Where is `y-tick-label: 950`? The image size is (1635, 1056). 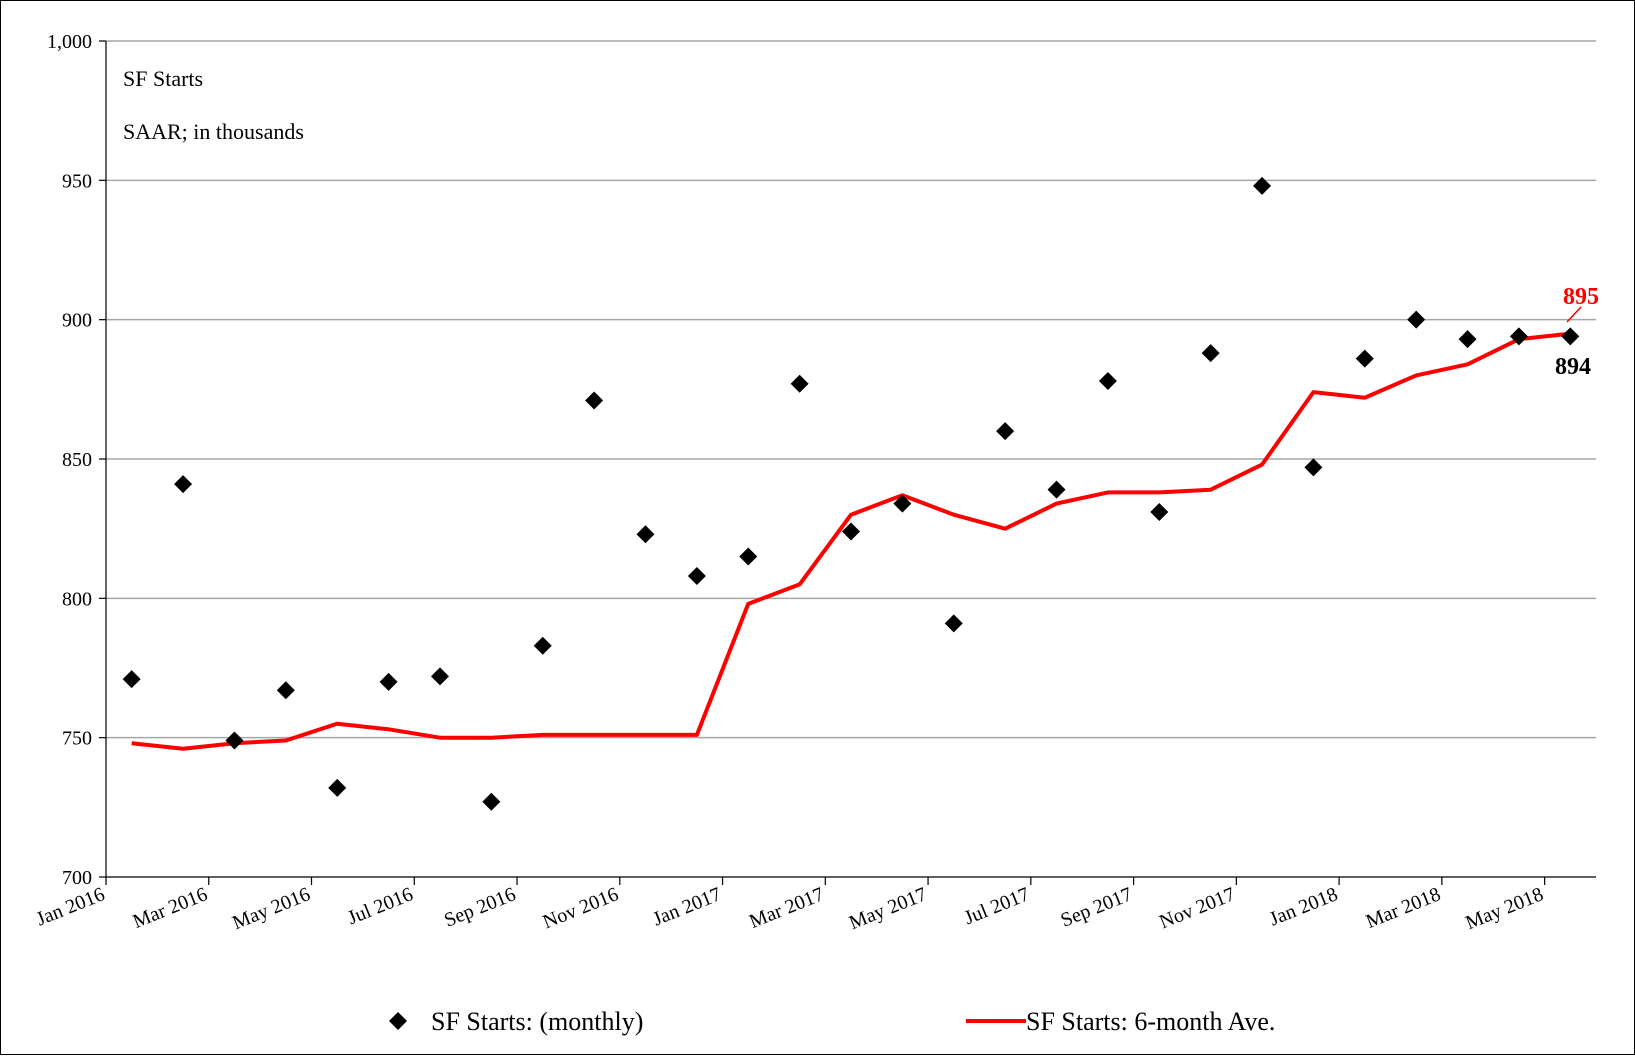
y-tick-label: 950 is located at coordinates (77, 181).